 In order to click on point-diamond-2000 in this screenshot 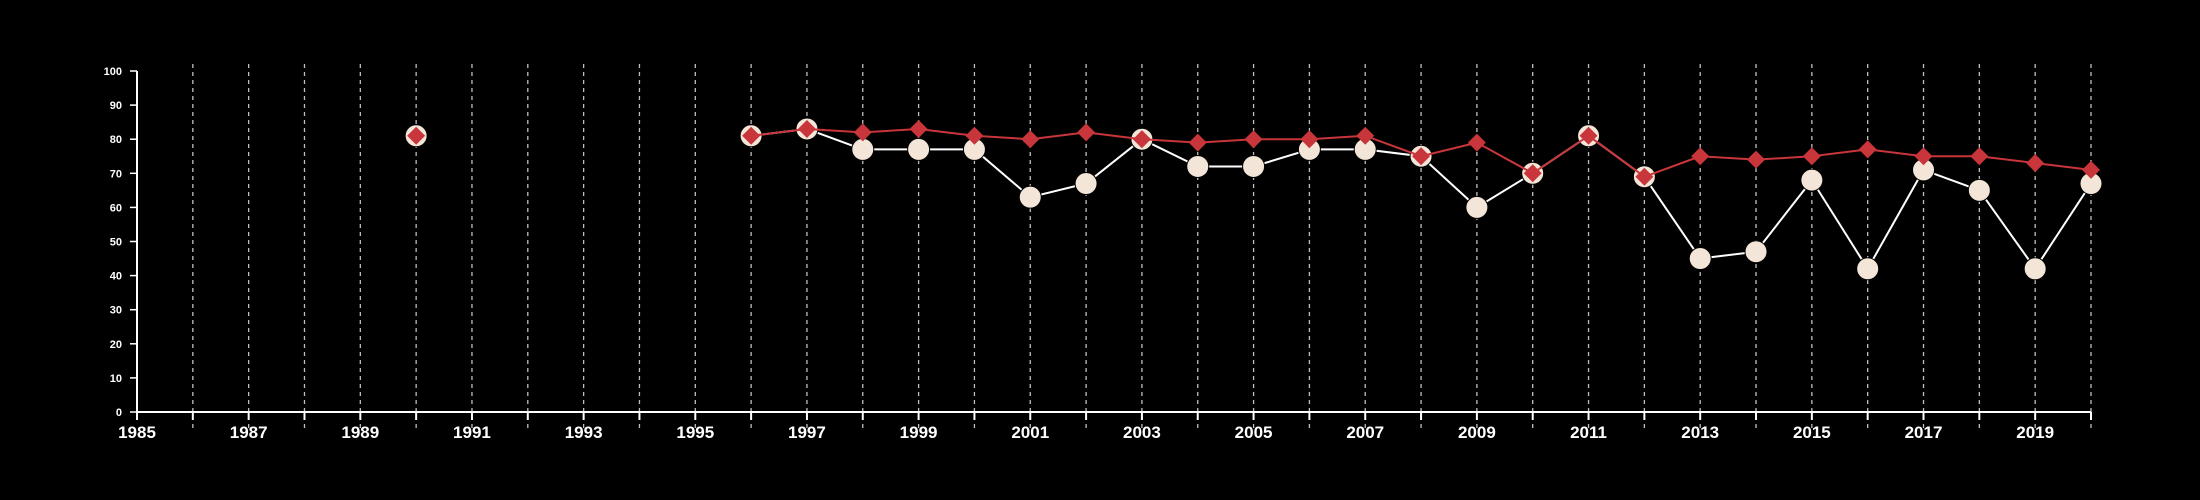, I will do `click(974, 135)`.